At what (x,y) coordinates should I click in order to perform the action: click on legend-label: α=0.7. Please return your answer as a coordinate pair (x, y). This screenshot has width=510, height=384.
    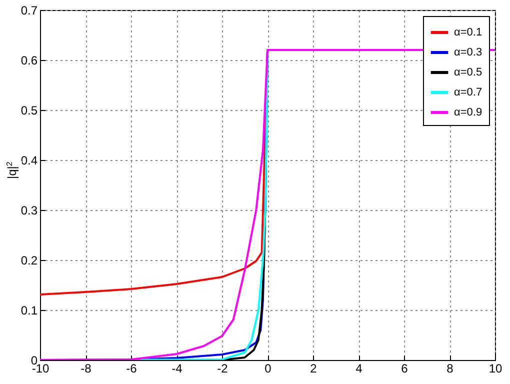
    Looking at the image, I should click on (468, 92).